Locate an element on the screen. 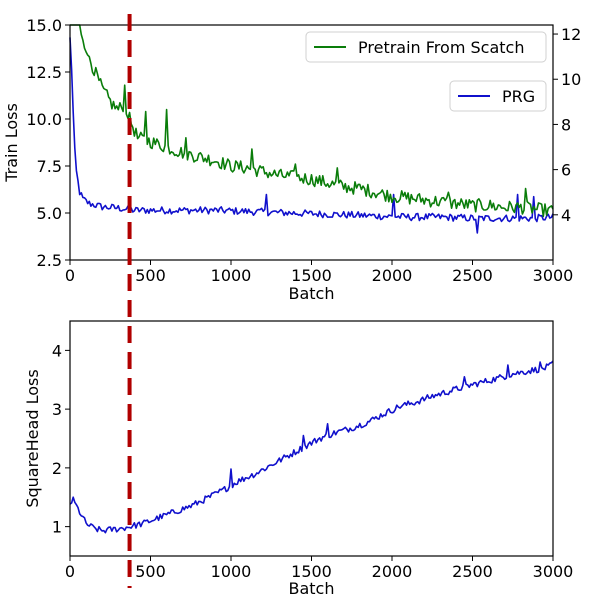  legend-label: Pretrain From Scatch is located at coordinates (441, 47).